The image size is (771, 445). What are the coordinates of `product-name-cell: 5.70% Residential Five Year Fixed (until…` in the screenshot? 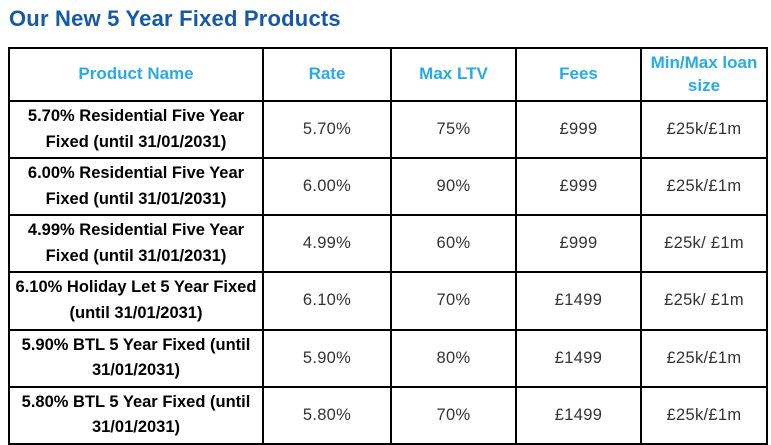 It's located at (136, 129).